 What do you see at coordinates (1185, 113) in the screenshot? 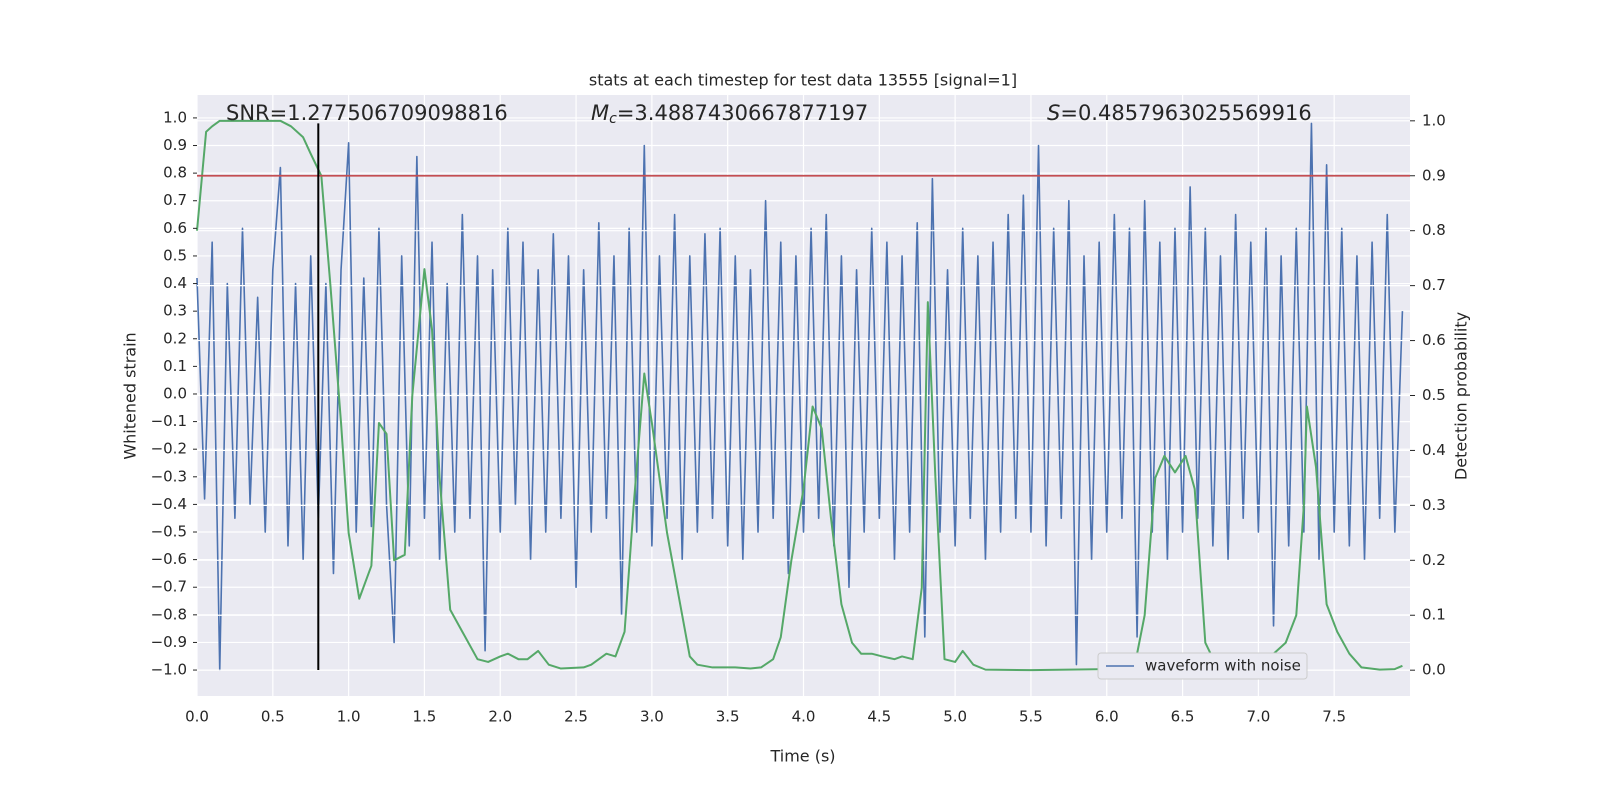
I see `annotation-text: =0.4857963025569916` at bounding box center [1185, 113].